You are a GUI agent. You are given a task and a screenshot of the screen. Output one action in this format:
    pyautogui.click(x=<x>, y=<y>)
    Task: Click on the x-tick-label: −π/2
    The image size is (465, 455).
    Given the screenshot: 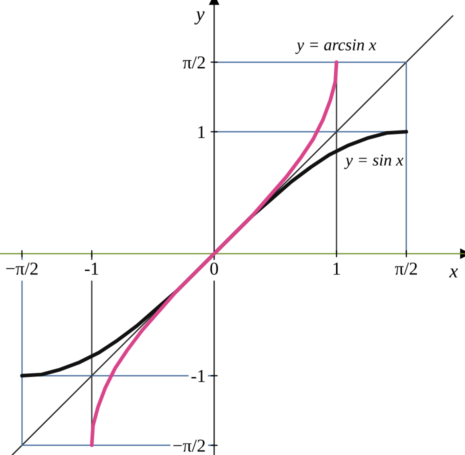 What is the action you would take?
    pyautogui.click(x=22, y=268)
    